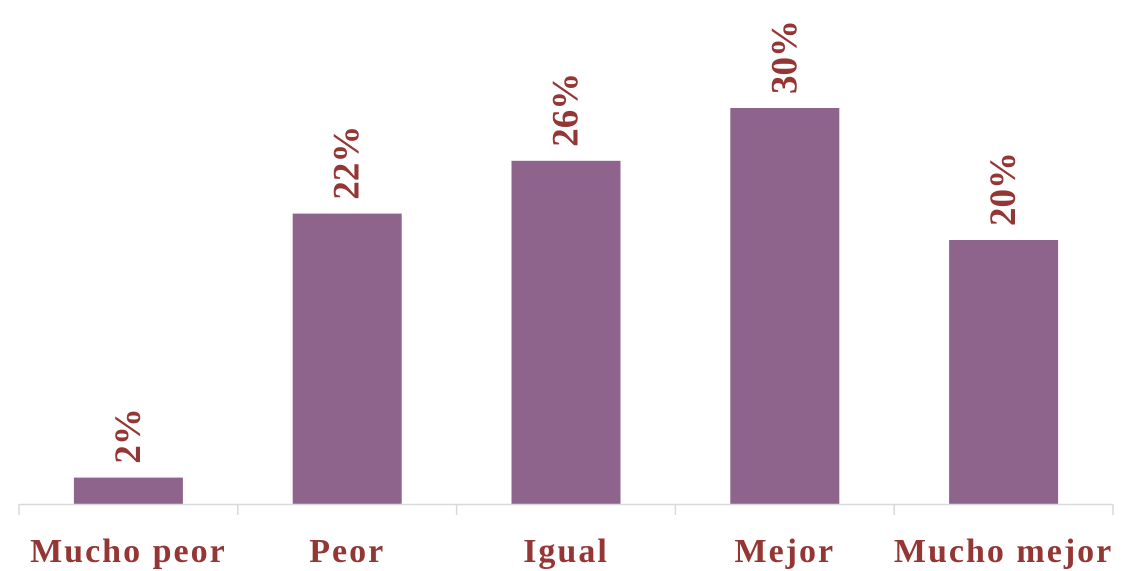 Image resolution: width=1133 pixels, height=571 pixels. Describe the element at coordinates (784, 551) in the screenshot. I see `category-label: Mejor` at that location.